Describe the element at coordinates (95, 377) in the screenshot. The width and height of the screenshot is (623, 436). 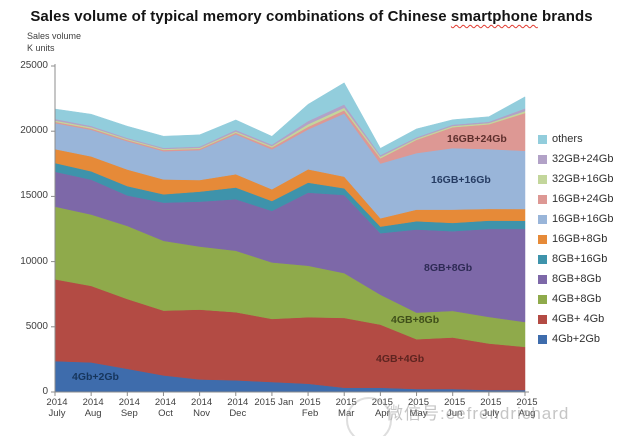
I see `series-annotation-4gb-2gb: 4Gb+2Gb` at that location.